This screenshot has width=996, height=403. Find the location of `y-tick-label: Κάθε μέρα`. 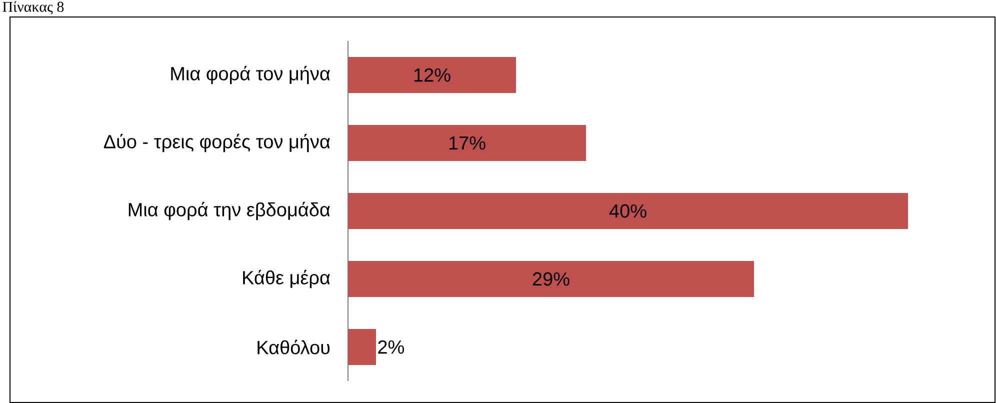

y-tick-label: Κάθε μέρα is located at coordinates (286, 279).